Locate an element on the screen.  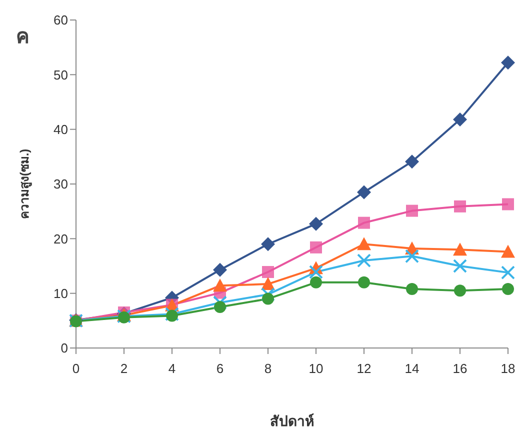
y-tick-label: 0 is located at coordinates (64, 348).